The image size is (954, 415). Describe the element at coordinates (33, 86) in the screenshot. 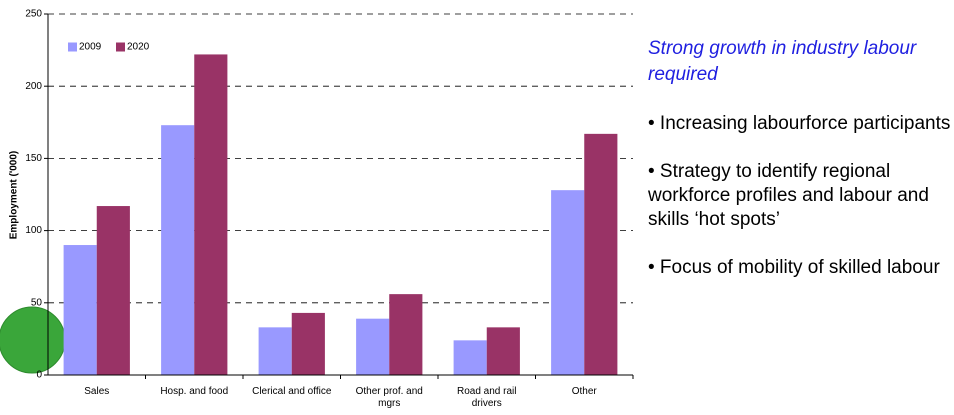

I see `y-tick-label: 200` at that location.